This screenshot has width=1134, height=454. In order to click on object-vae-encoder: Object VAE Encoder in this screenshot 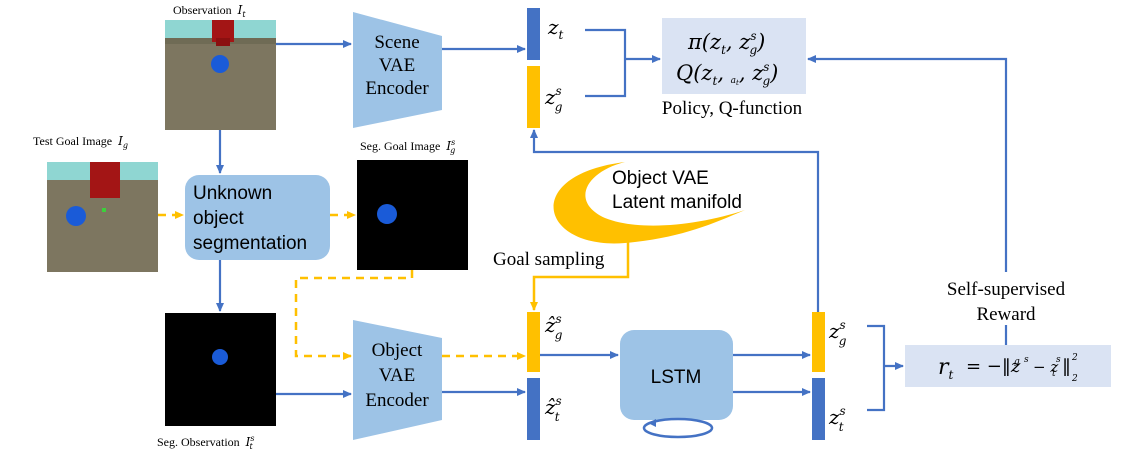, I will do `click(397, 380)`.